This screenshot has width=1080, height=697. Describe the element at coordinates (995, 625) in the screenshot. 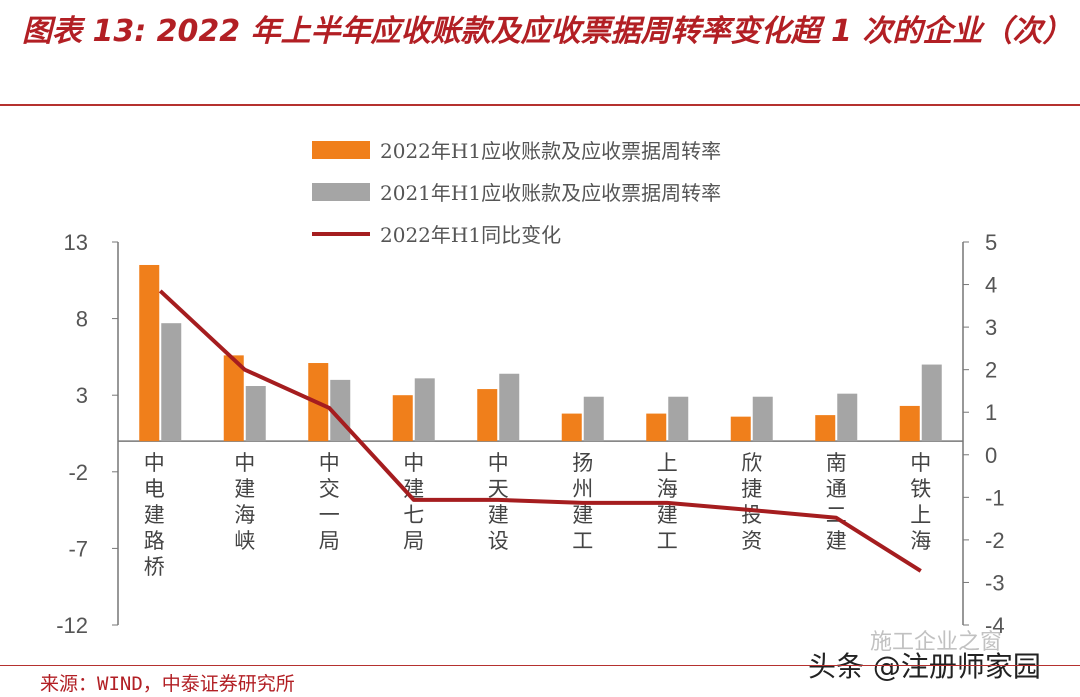

I see `right-tick-label: -4` at that location.